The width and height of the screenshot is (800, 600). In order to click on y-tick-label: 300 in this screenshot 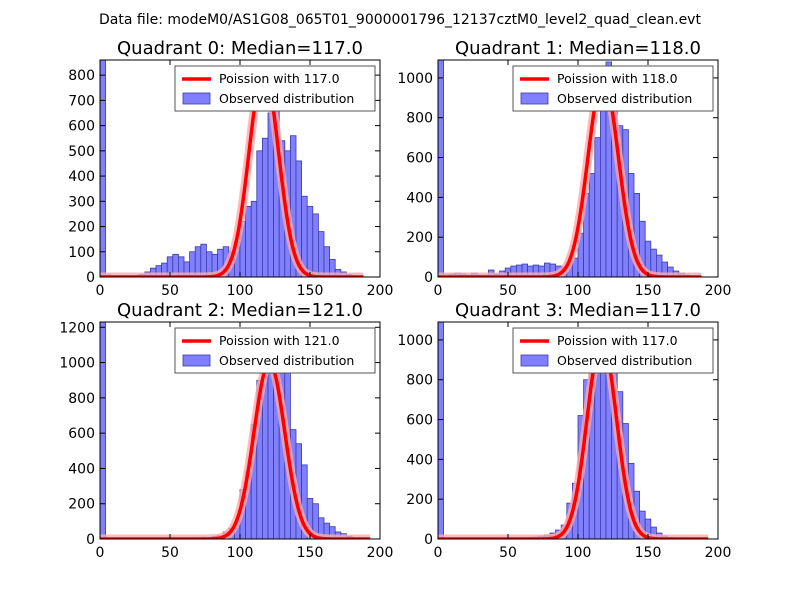, I will do `click(81, 202)`.